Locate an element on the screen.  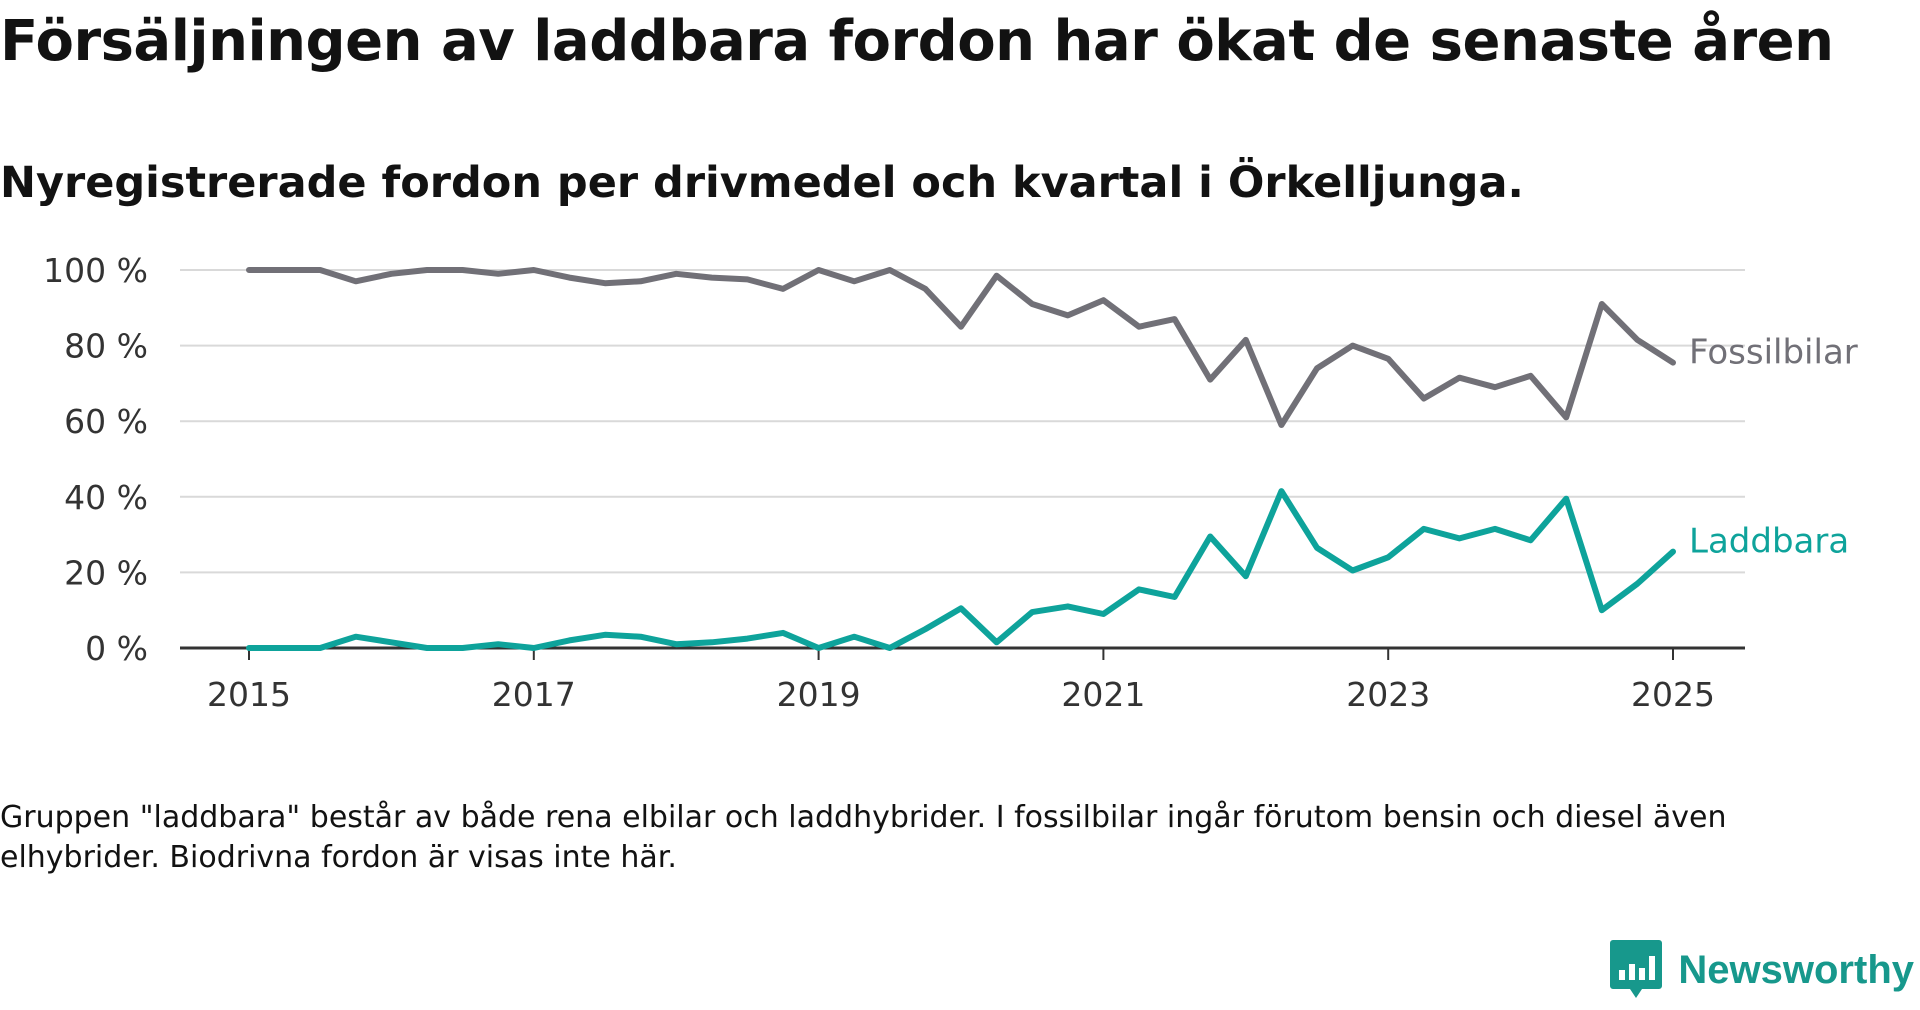
newsworthy-logo: Newsworthy is located at coordinates (1762, 970).